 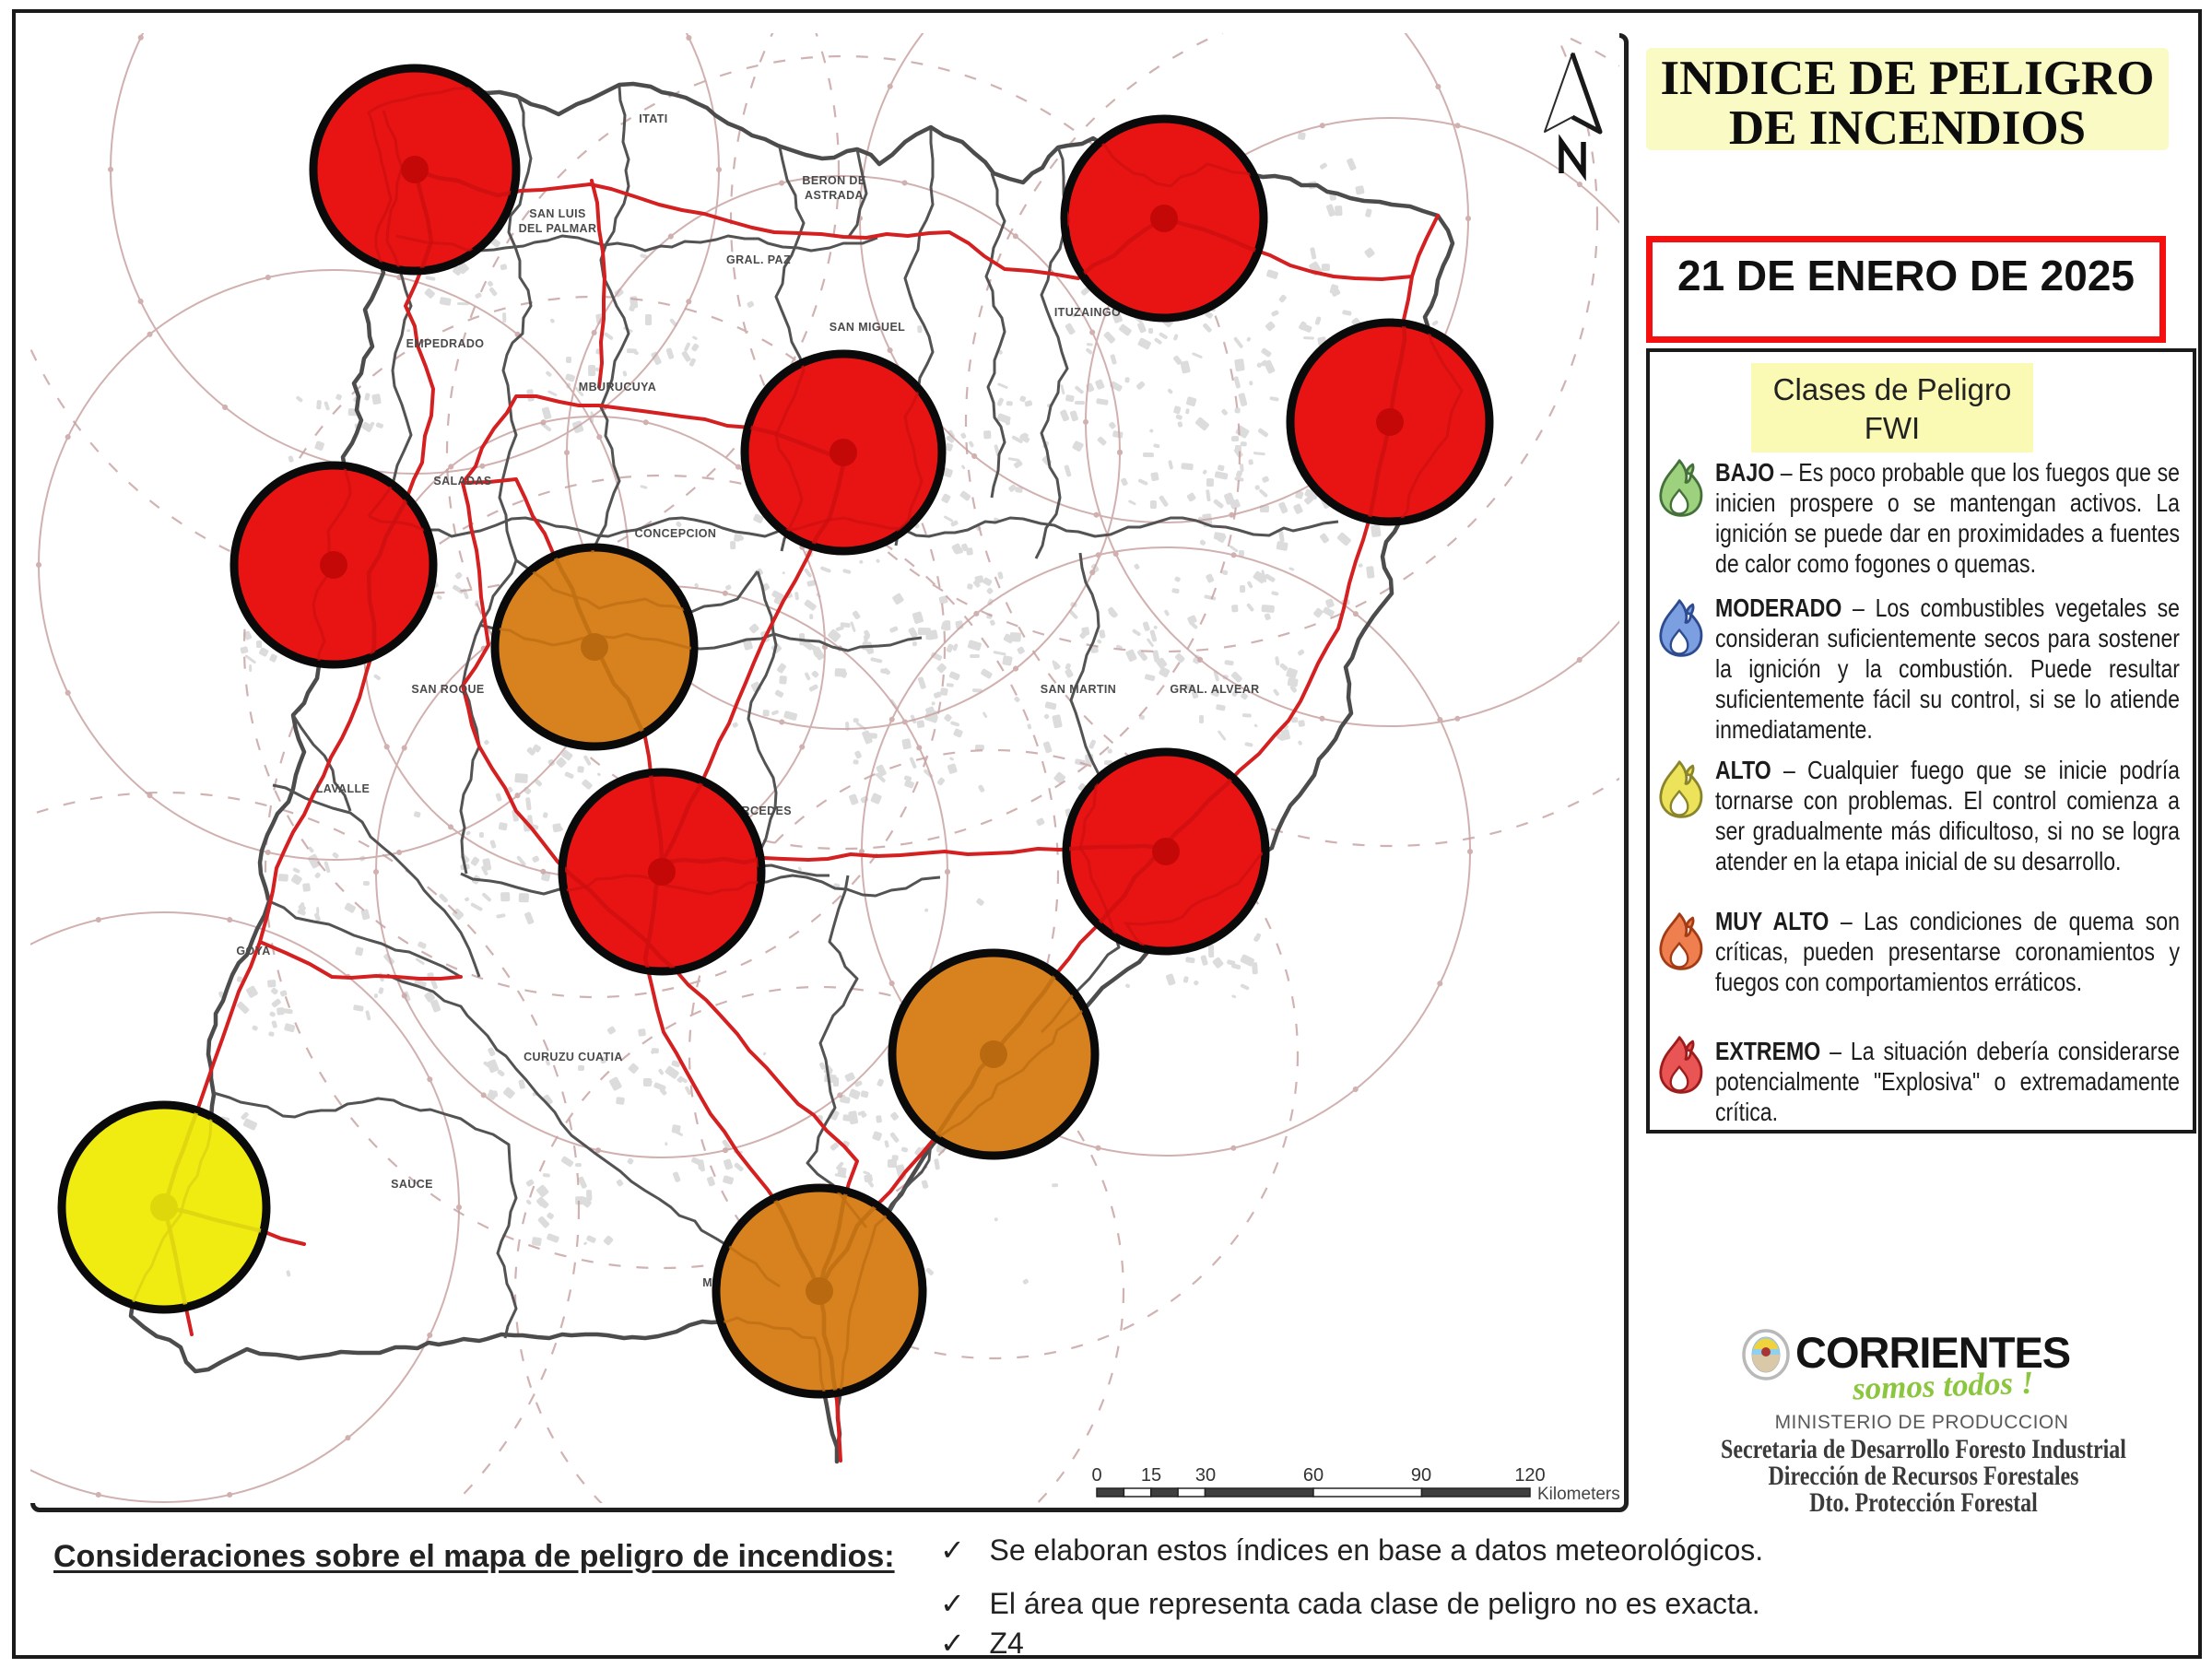 I want to click on svg-text: ITATI, so click(x=653, y=118).